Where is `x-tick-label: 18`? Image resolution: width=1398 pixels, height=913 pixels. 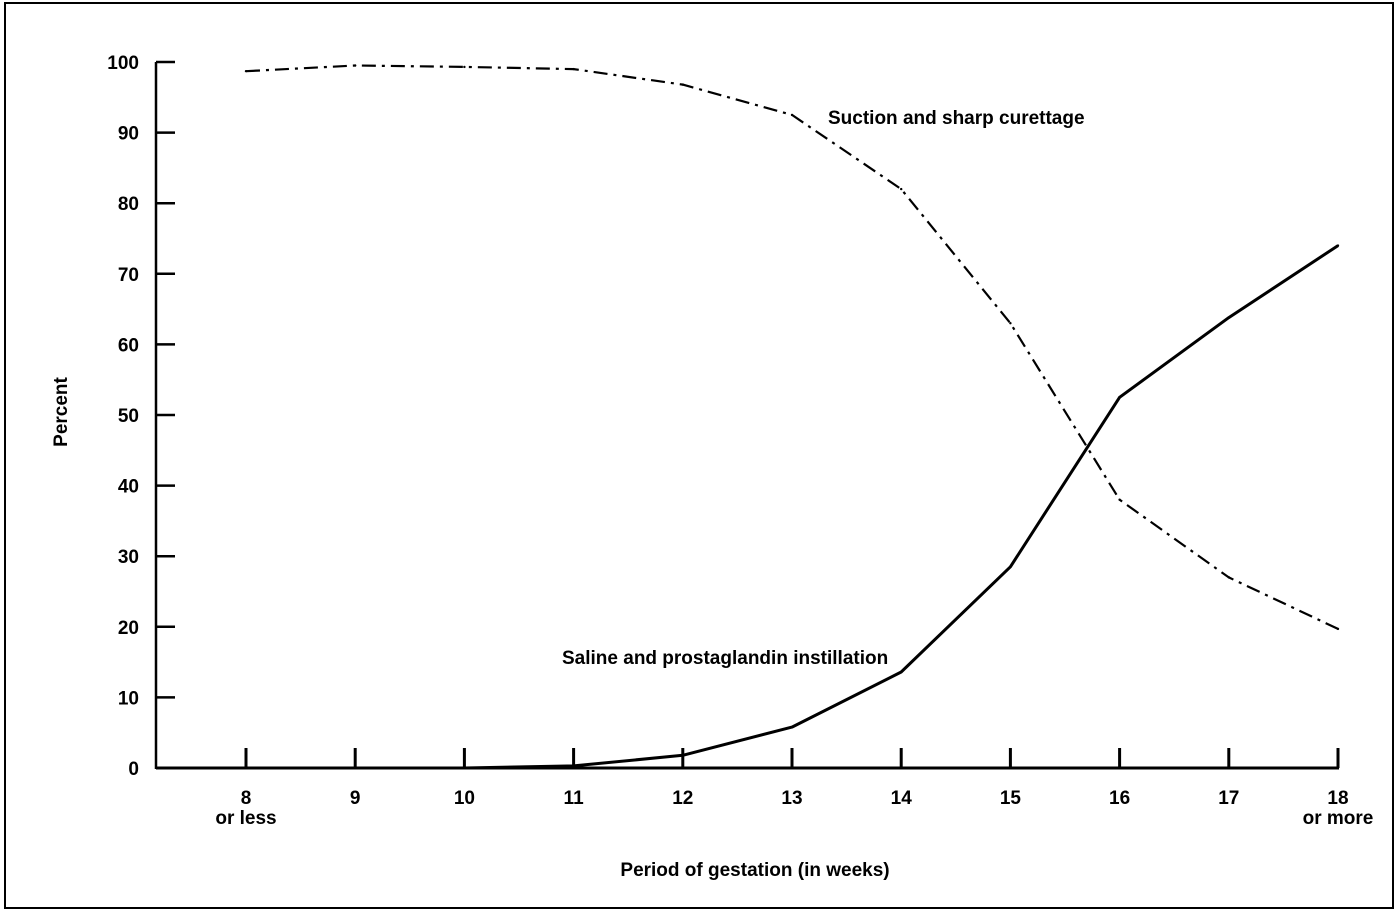 x-tick-label: 18 is located at coordinates (1337, 798).